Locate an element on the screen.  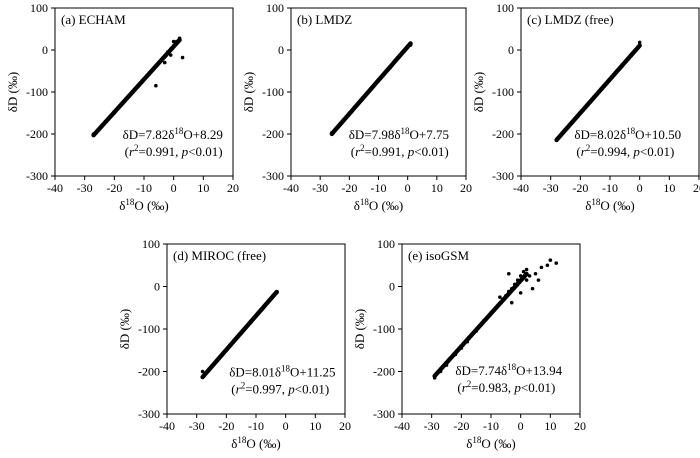
point-cloud is located at coordinates (371, 89).